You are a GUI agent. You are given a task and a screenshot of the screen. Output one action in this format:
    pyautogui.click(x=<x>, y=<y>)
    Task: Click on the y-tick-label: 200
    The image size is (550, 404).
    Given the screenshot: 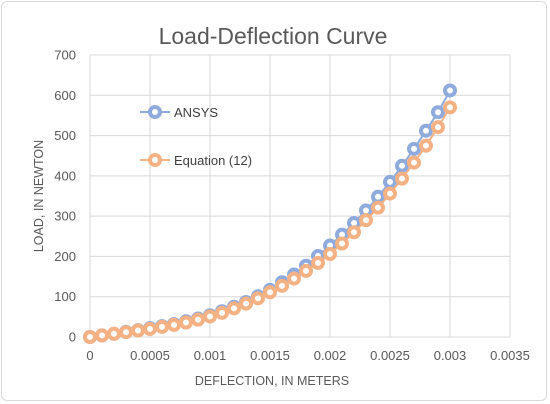 What is the action you would take?
    pyautogui.click(x=65, y=256)
    